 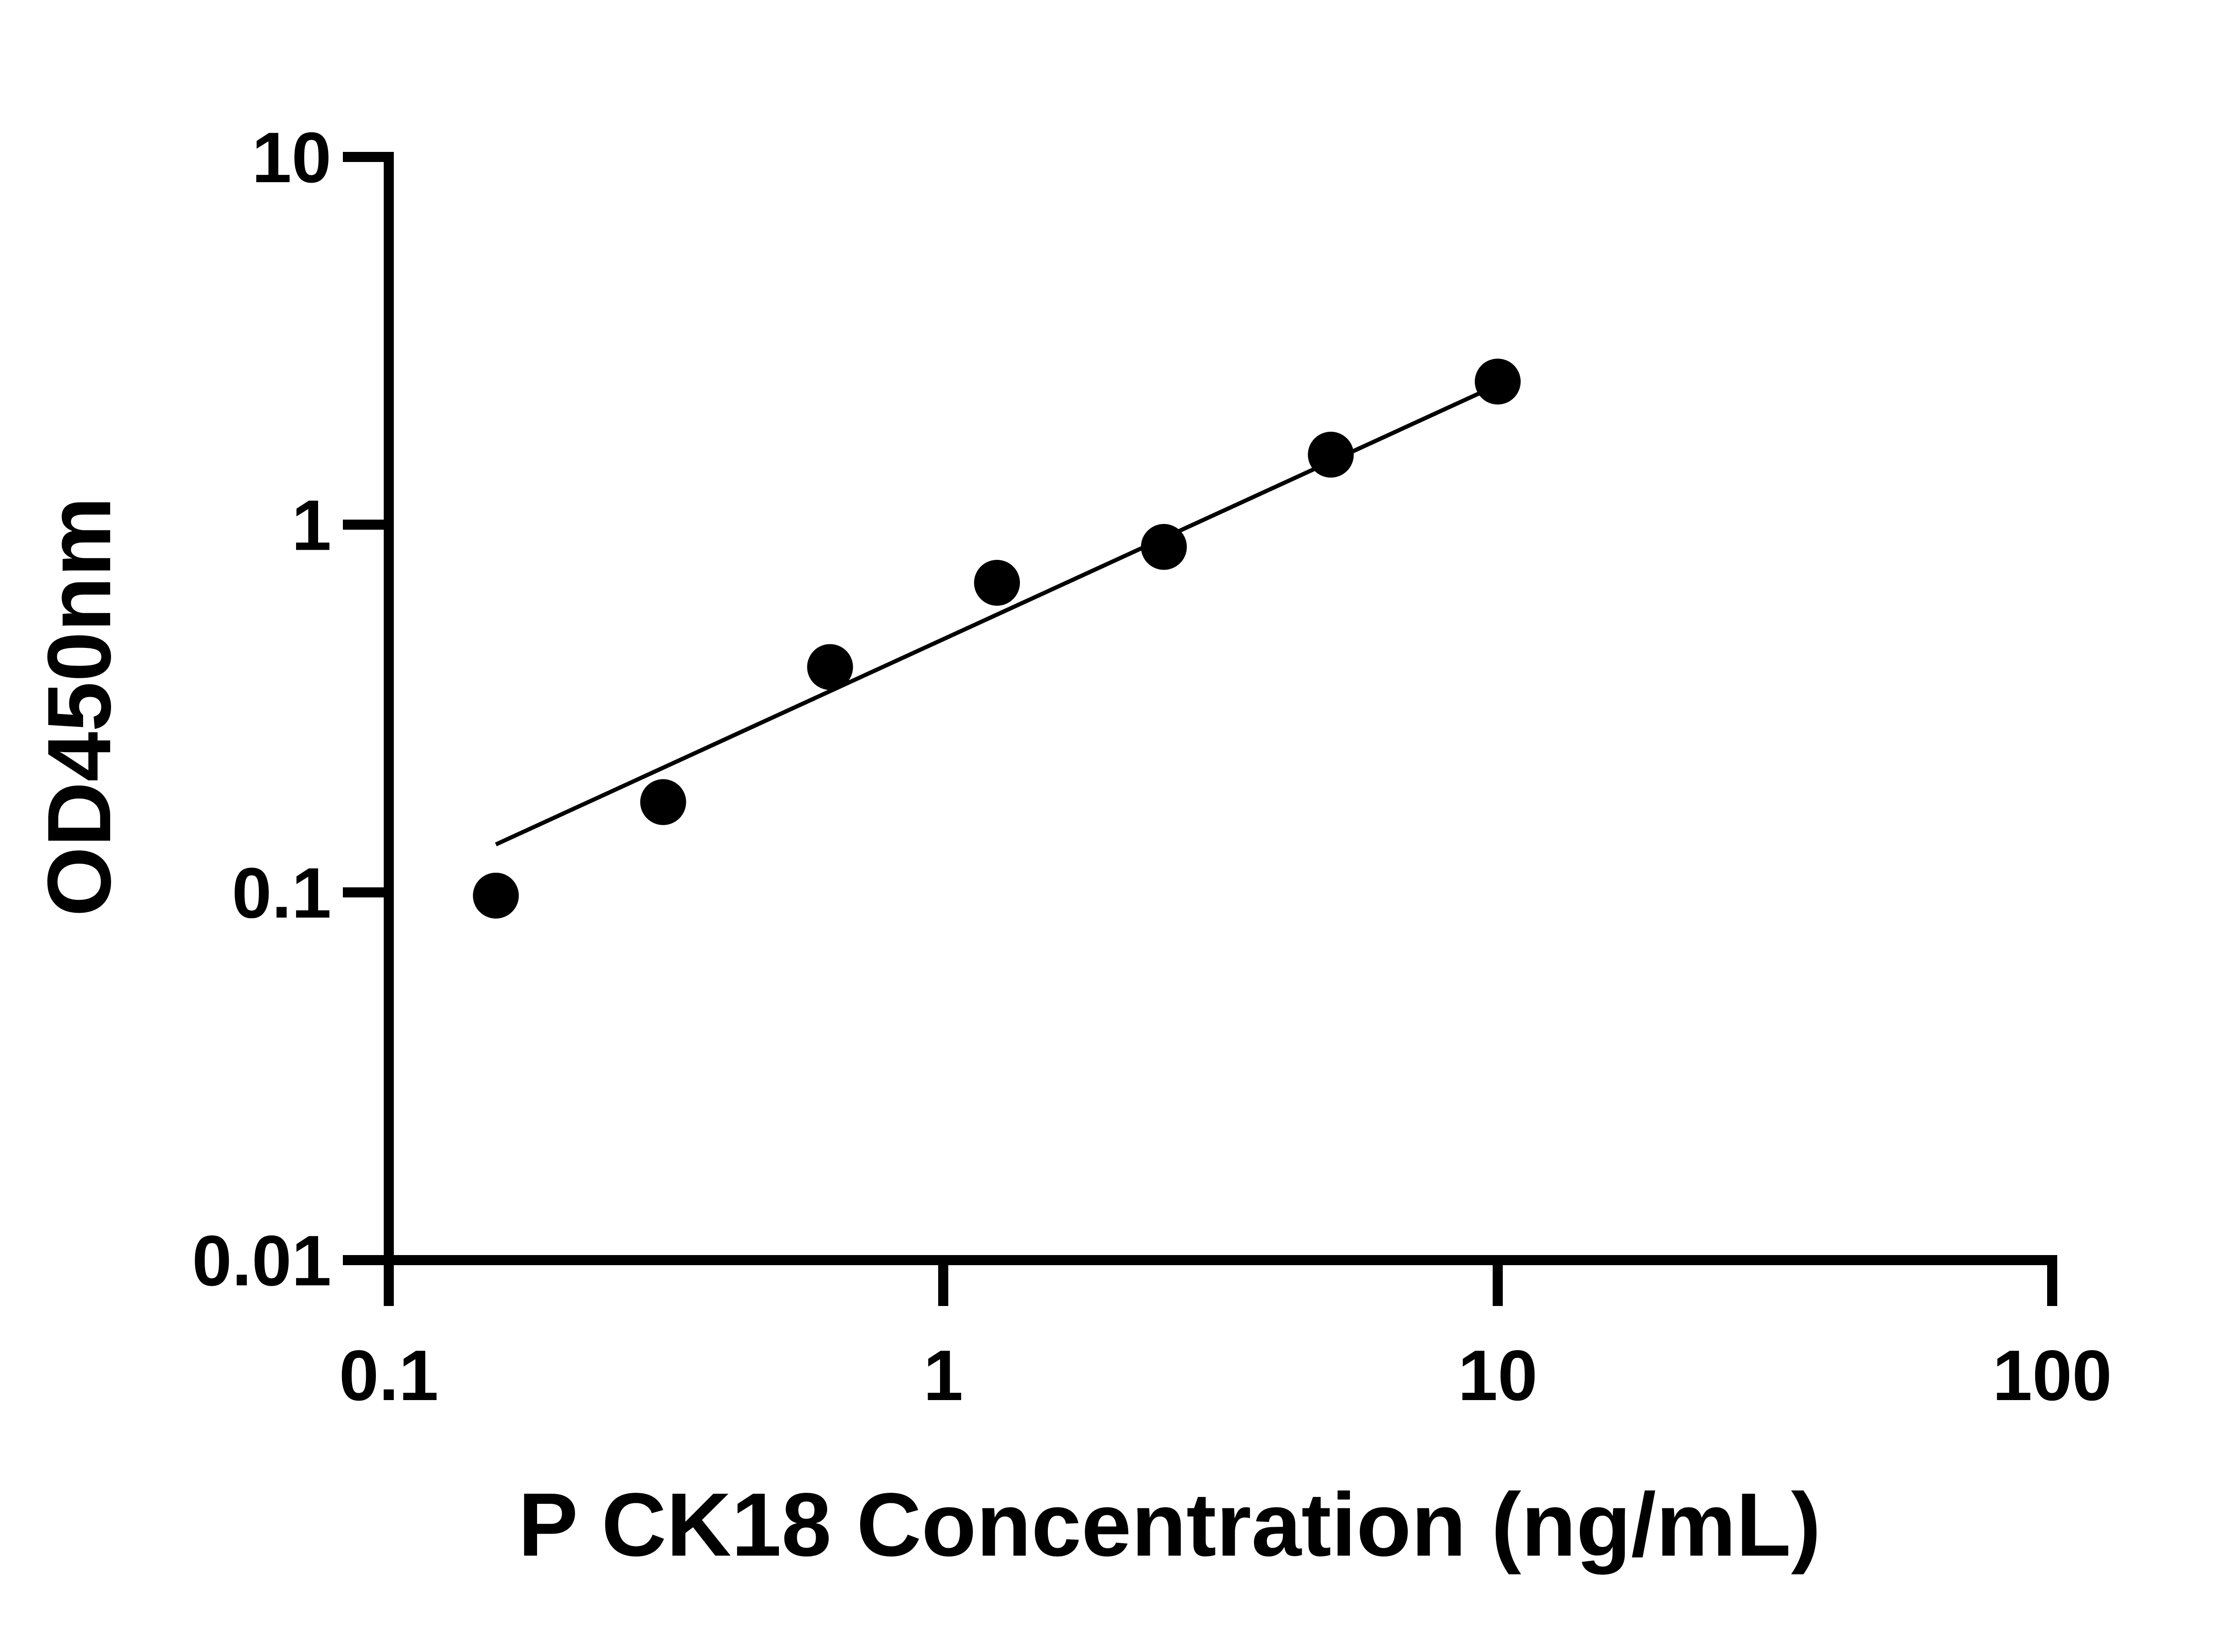 I want to click on y-axis-title: OD450nm, so click(x=79, y=706).